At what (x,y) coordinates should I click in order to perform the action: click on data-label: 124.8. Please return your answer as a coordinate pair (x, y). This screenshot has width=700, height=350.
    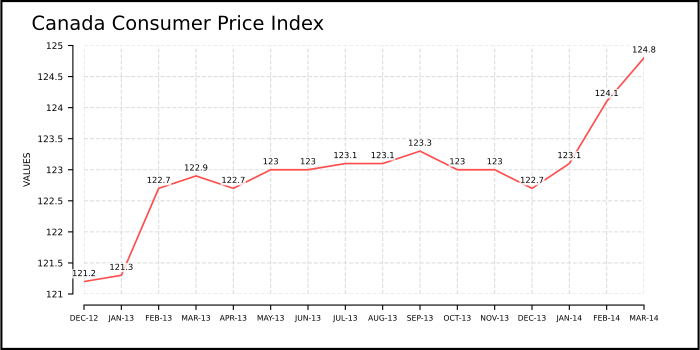
    Looking at the image, I should click on (644, 49).